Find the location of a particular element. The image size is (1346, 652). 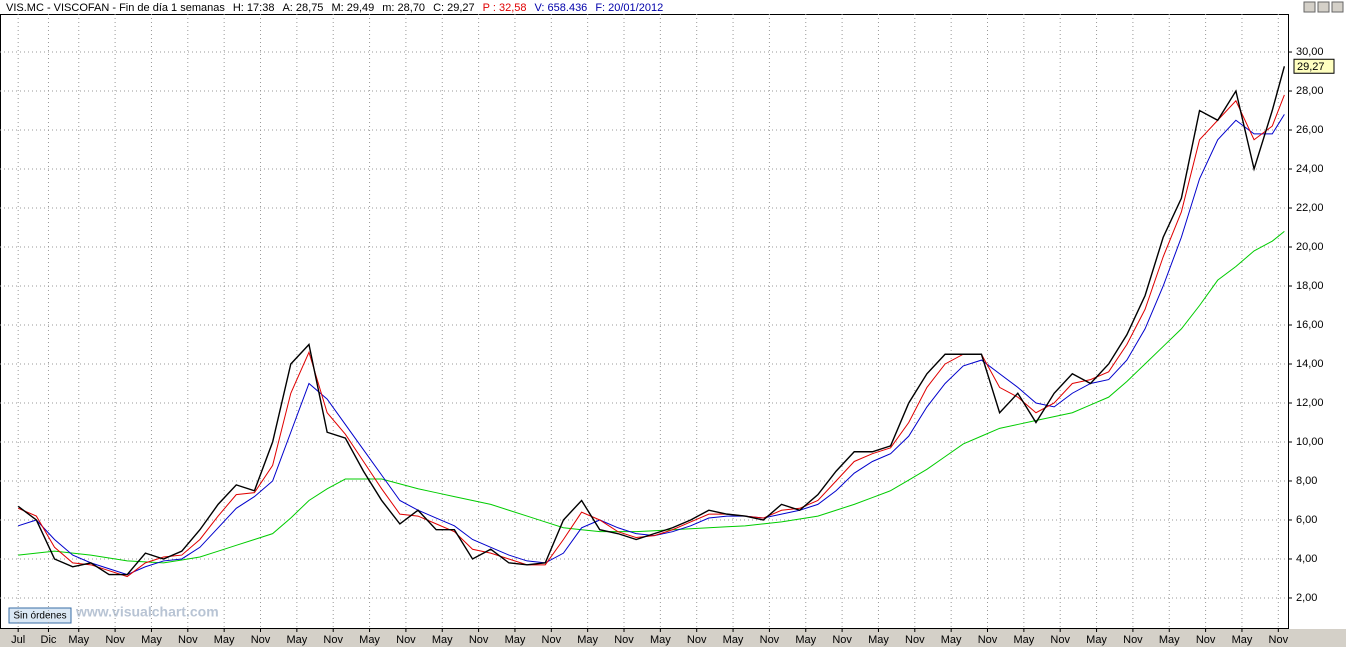

close-button is located at coordinates (1337, 7).